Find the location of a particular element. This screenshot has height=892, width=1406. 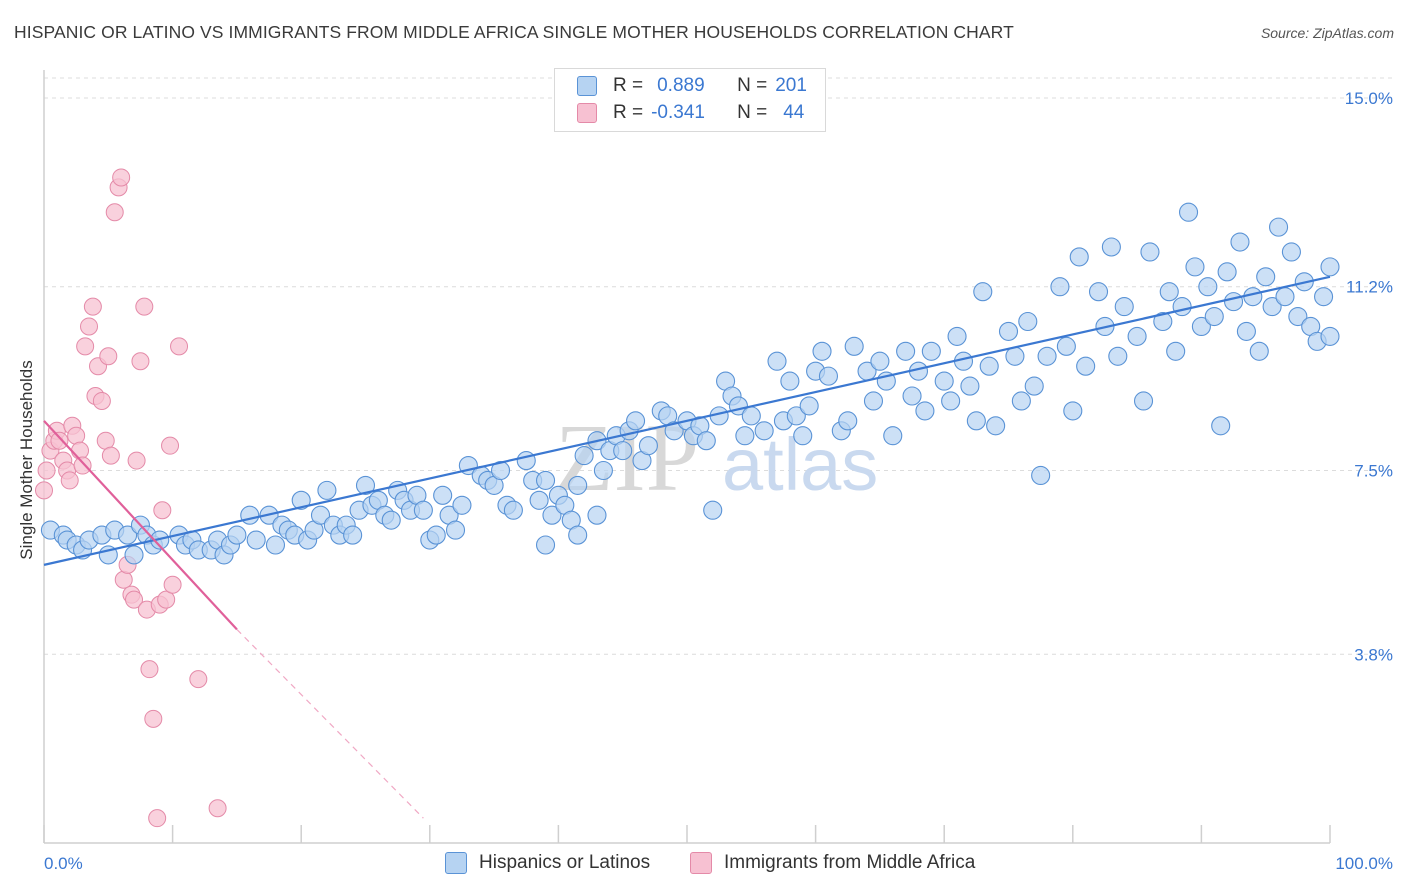

legend-swatch-blue is located at coordinates (587, 86).